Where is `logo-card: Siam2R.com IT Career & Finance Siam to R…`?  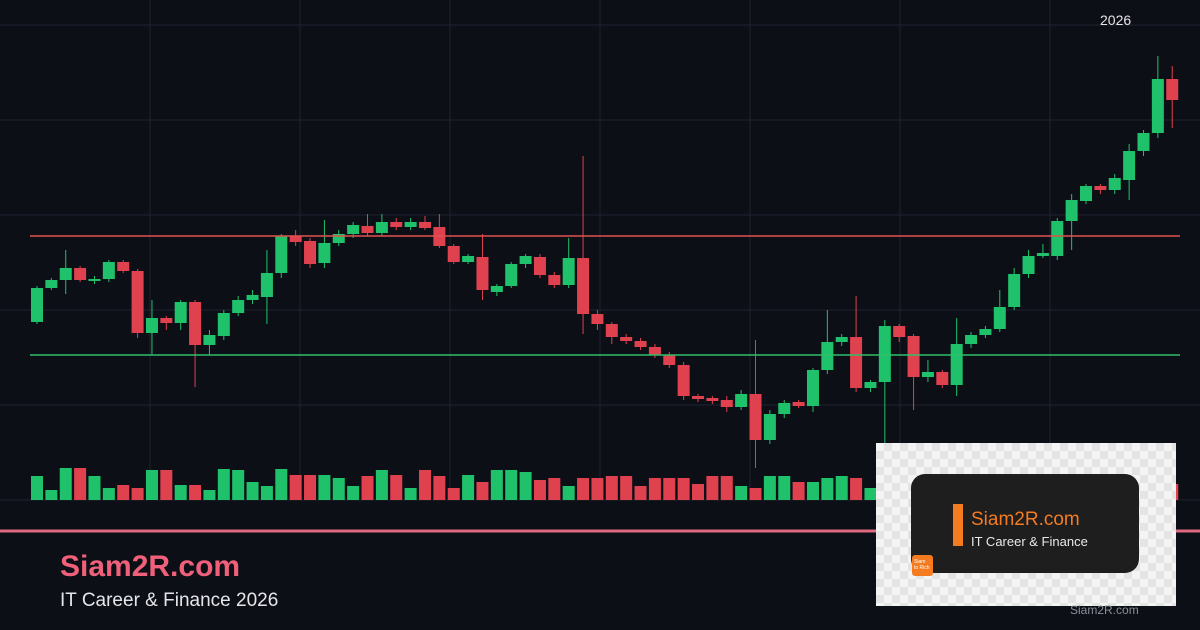
logo-card: Siam2R.com IT Career & Finance Siam to R… is located at coordinates (1025, 525).